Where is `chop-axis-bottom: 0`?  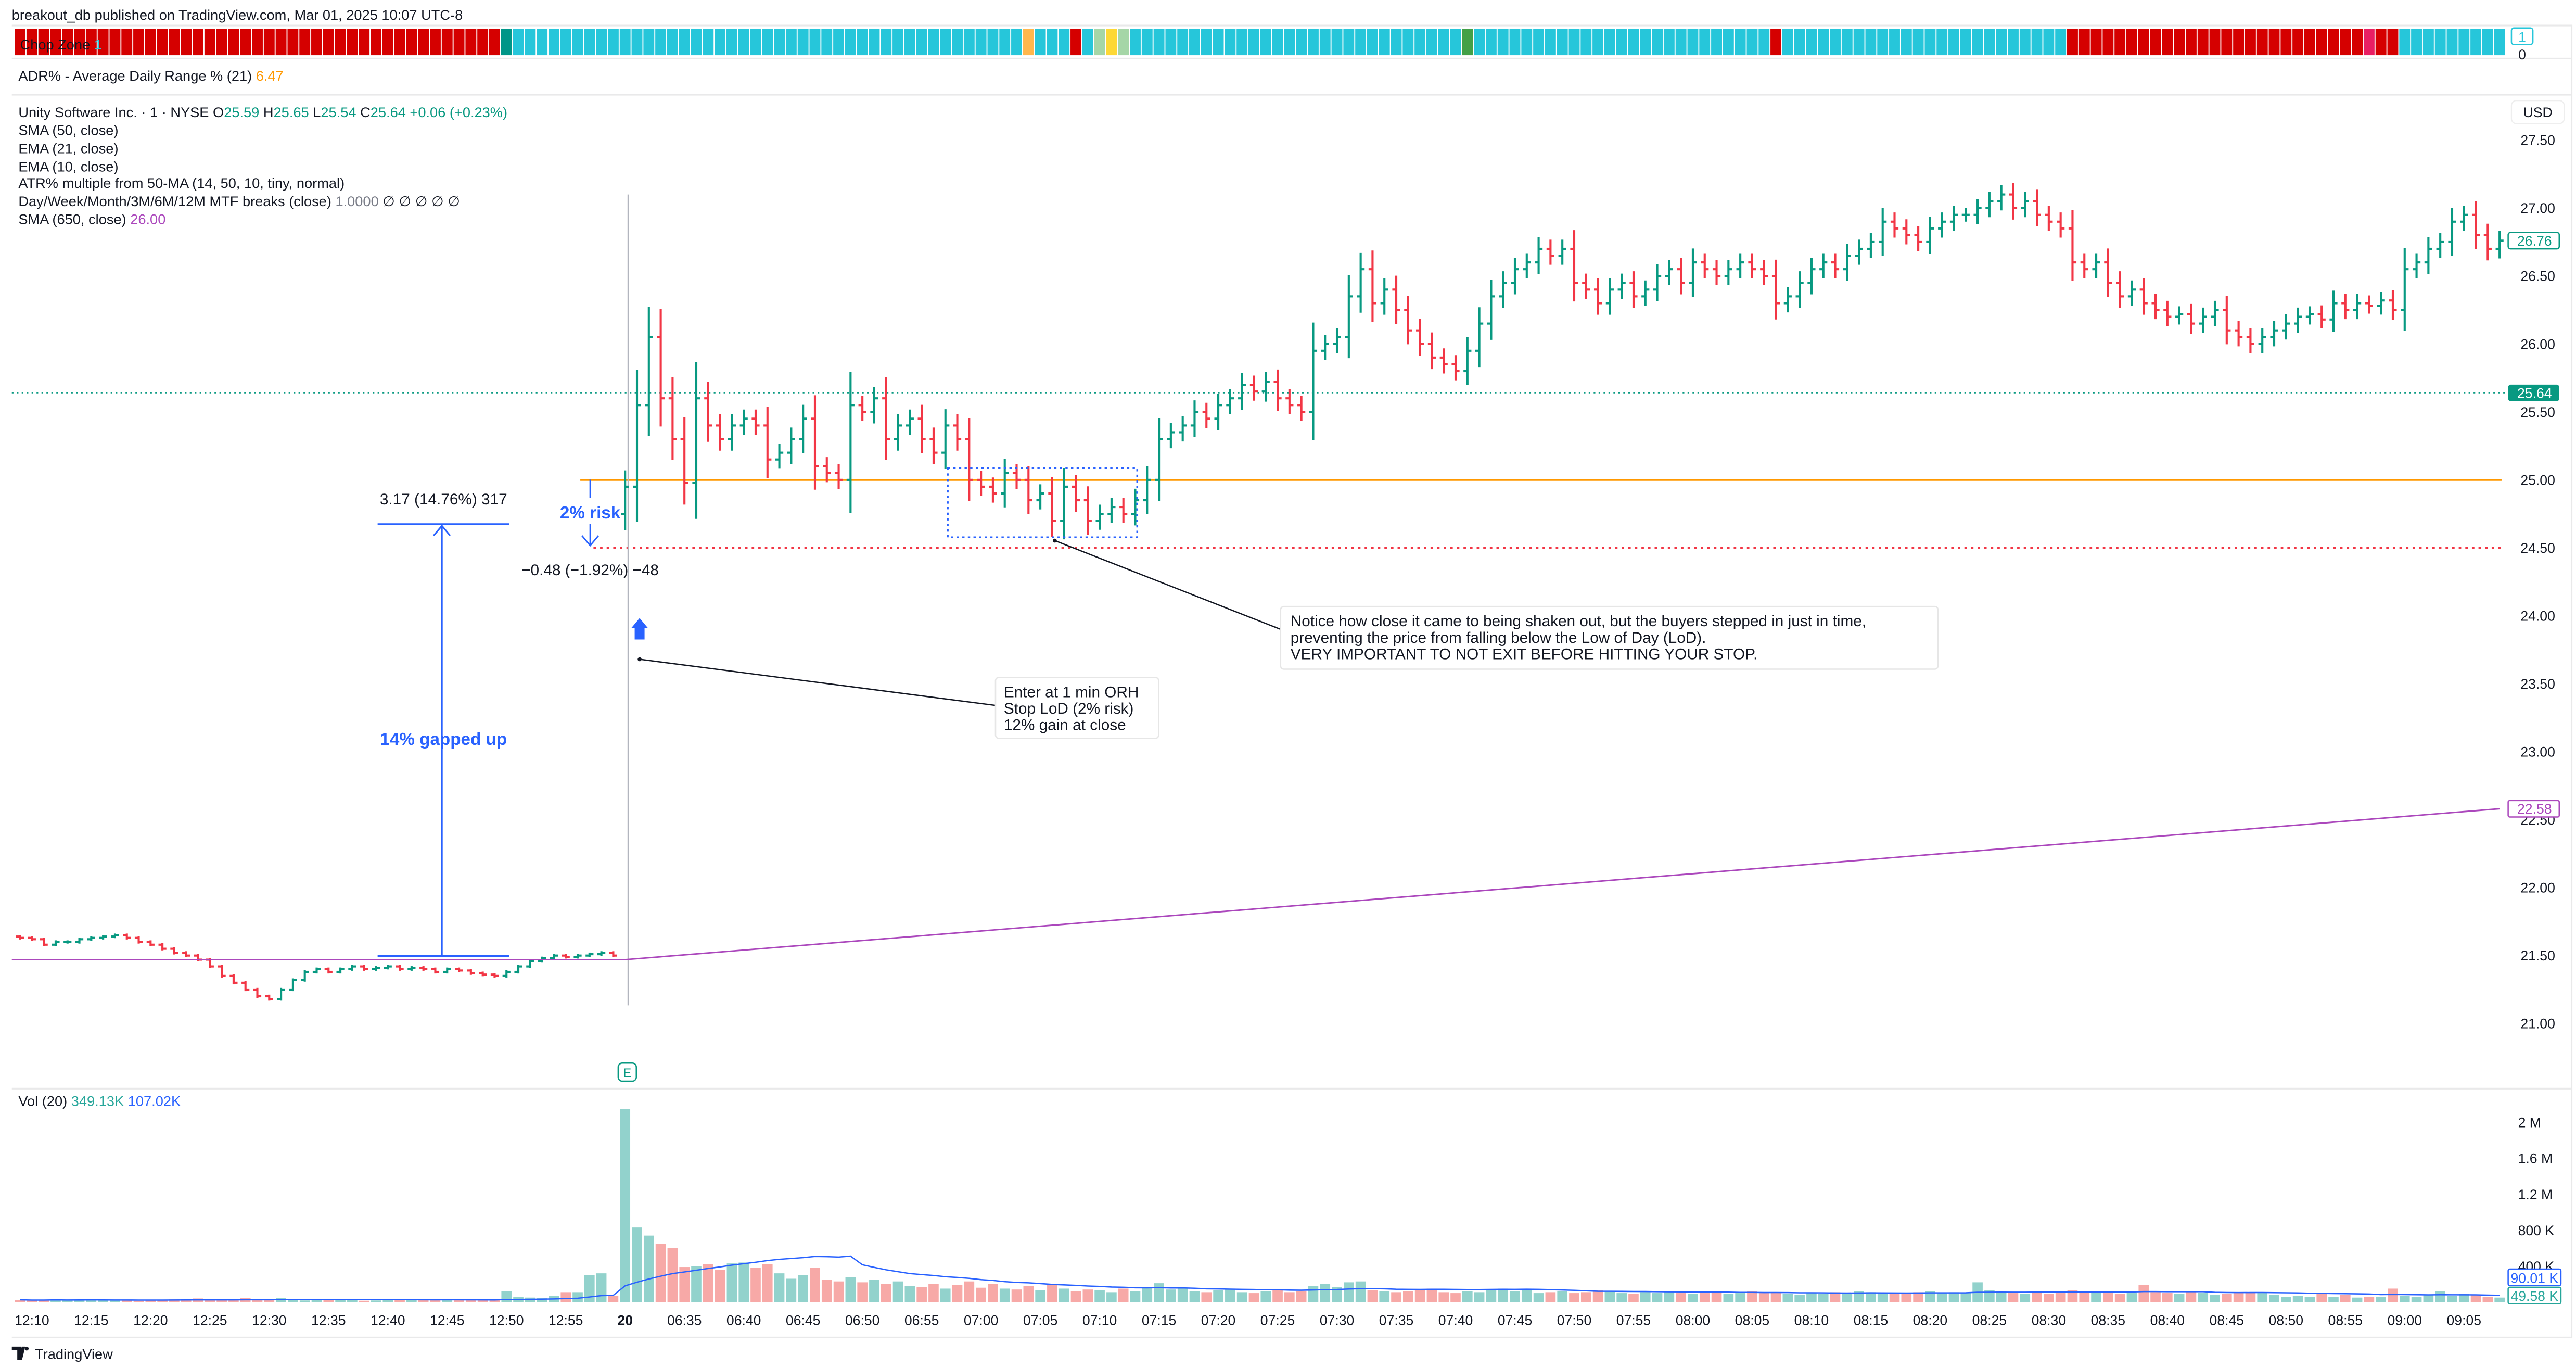 chop-axis-bottom: 0 is located at coordinates (2522, 54).